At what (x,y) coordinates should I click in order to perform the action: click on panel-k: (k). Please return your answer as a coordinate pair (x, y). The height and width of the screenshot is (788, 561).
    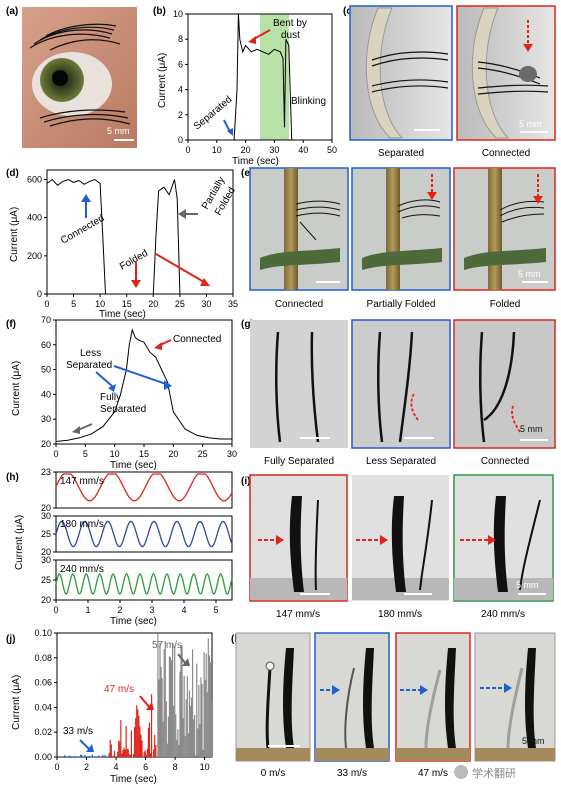
    Looking at the image, I should click on (393, 706).